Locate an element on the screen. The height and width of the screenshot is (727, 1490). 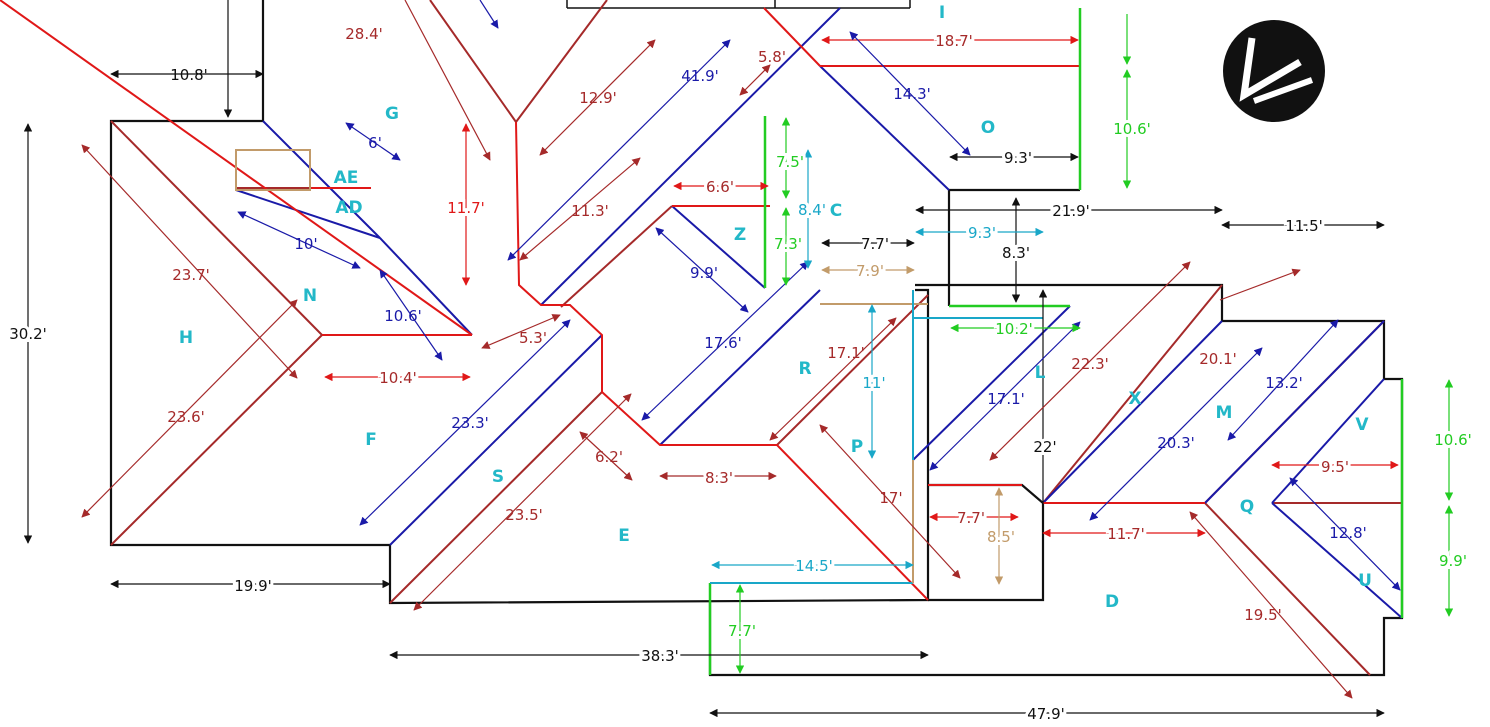
facet-label-D: D is located at coordinates (1112, 602).